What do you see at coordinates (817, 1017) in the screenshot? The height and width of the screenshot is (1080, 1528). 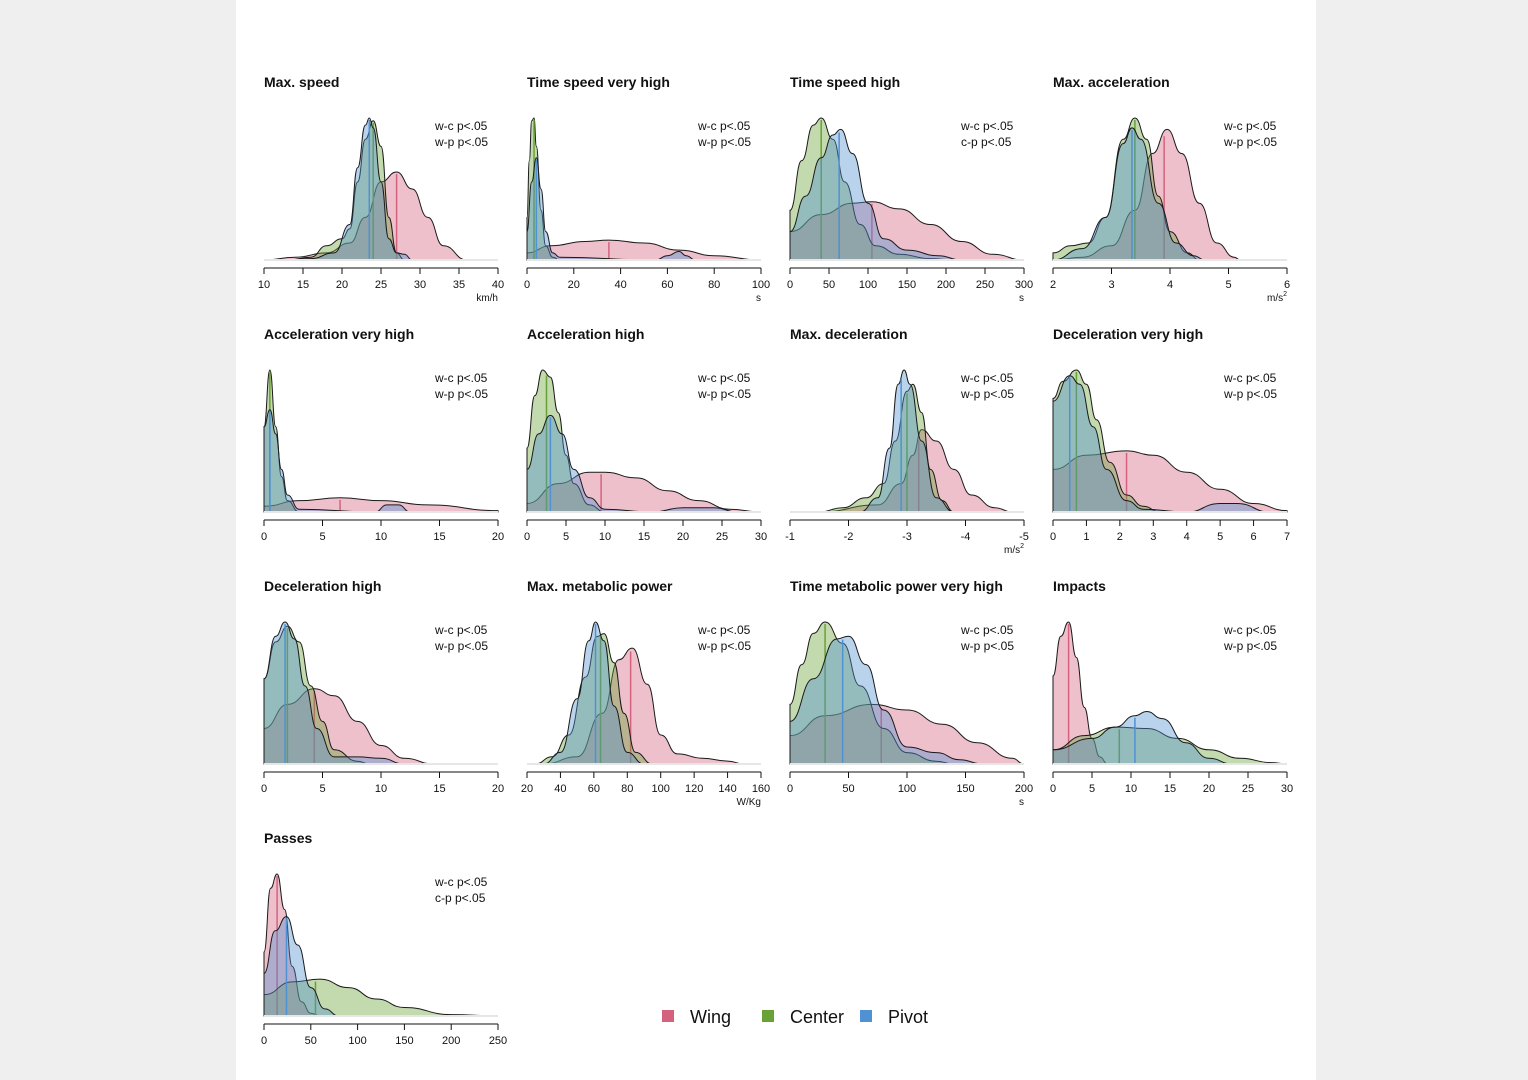 I see `legend-label: Center` at bounding box center [817, 1017].